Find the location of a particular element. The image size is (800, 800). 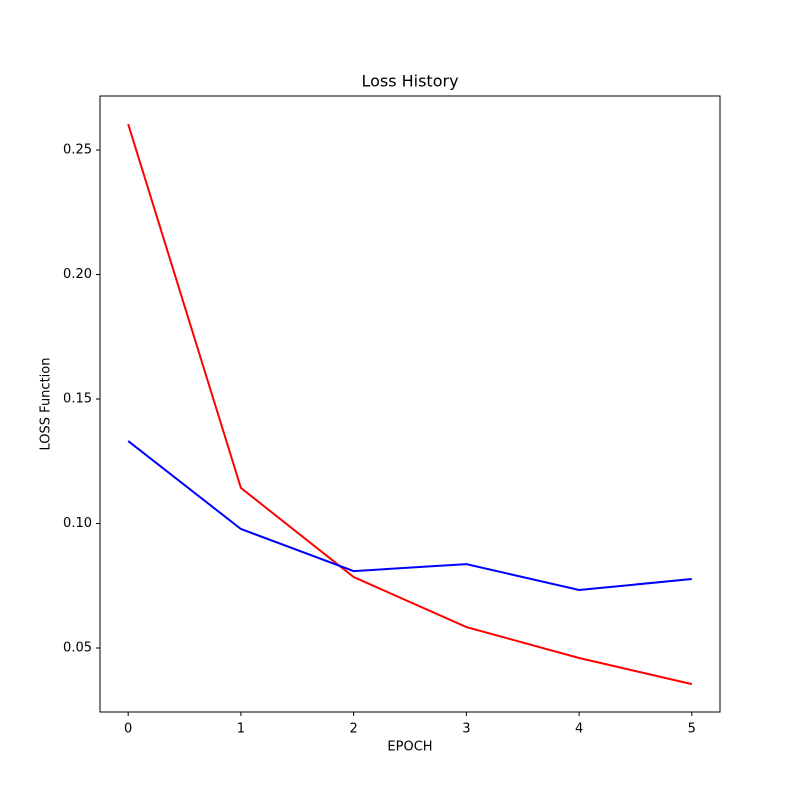

x-tick-label: 2 is located at coordinates (353, 729).